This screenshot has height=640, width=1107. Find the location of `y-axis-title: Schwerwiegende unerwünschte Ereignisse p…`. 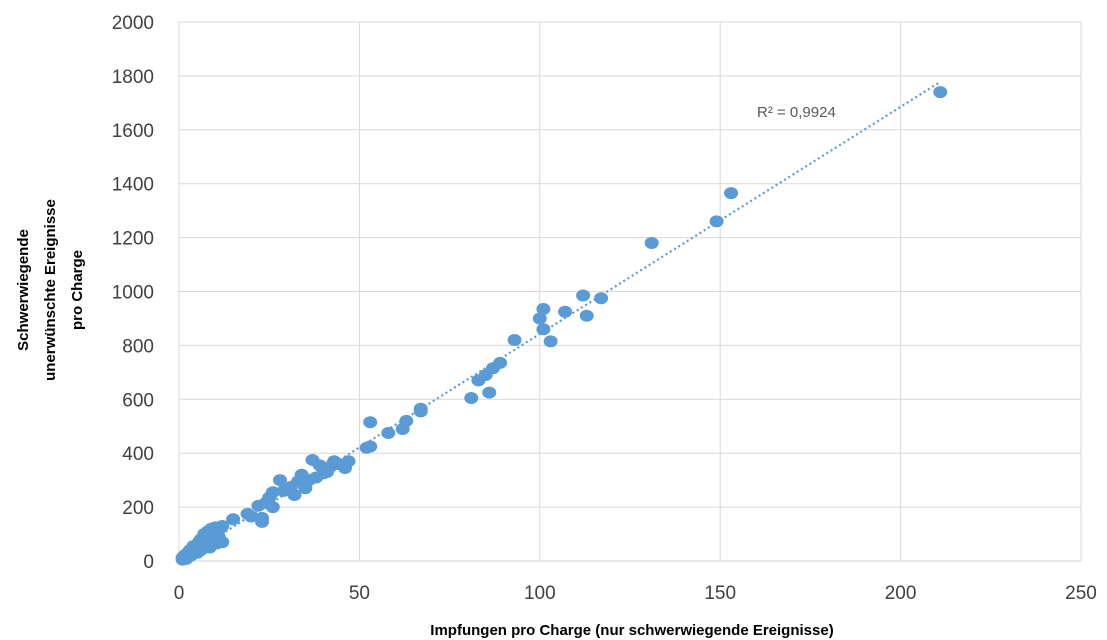

y-axis-title: Schwerwiegende unerwünschte Ereignisse p… is located at coordinates (50, 290).